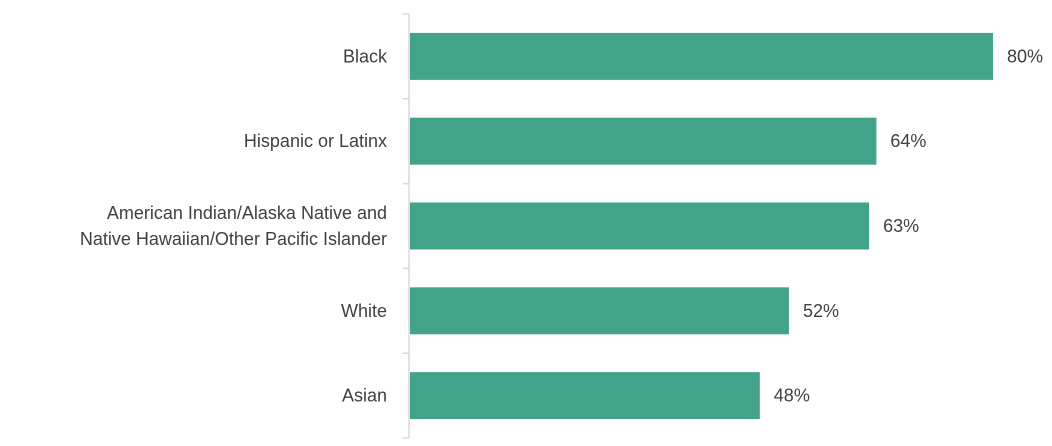  Describe the element at coordinates (315, 141) in the screenshot. I see `category-label: Hispanic or Latinx` at that location.